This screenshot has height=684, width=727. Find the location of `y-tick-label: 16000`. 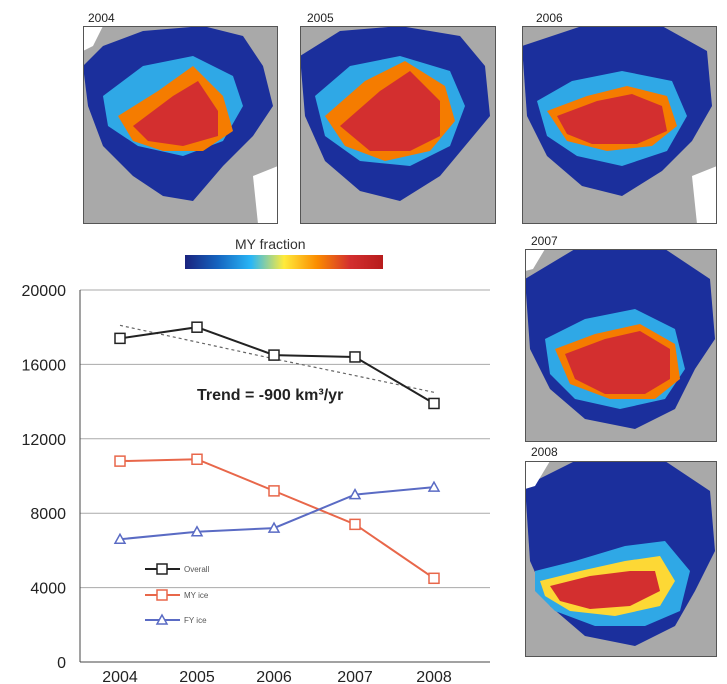

y-tick-label: 16000 is located at coordinates (44, 365).